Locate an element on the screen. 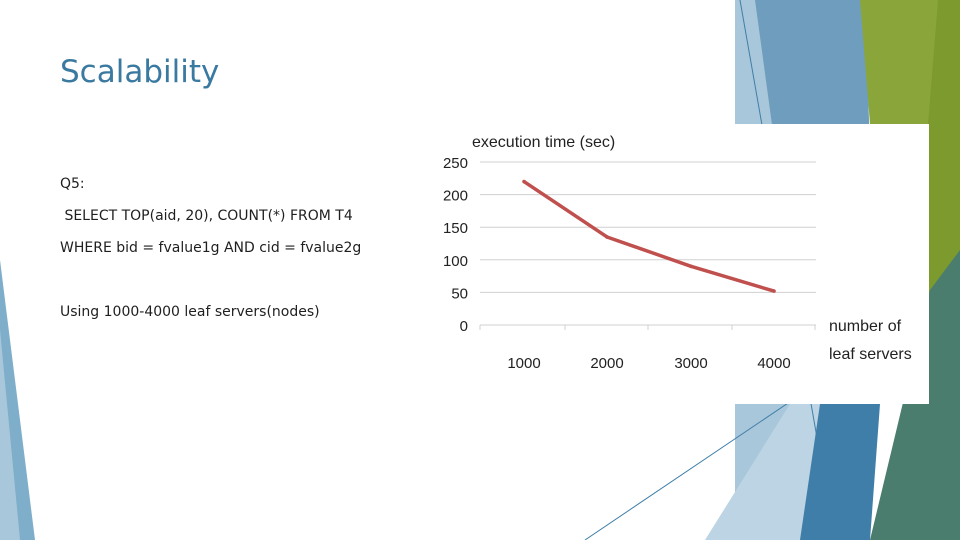 The width and height of the screenshot is (960, 540). x-tick-label: 4000 is located at coordinates (773, 363).